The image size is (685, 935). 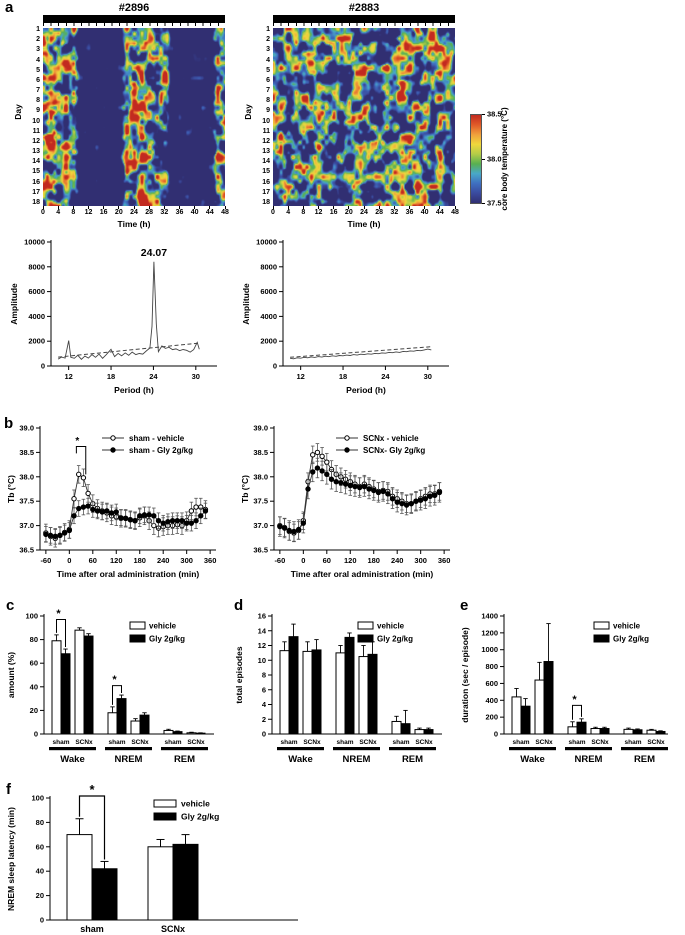 What do you see at coordinates (366, 390) in the screenshot?
I see `x-axis-label: Period (h)` at bounding box center [366, 390].